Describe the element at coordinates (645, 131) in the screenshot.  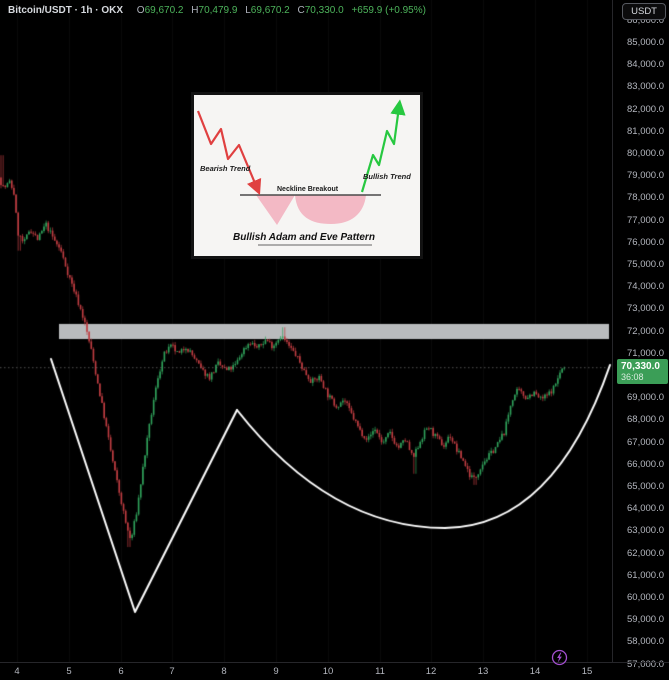
I see `price-axis-label: 81,000.0` at that location.